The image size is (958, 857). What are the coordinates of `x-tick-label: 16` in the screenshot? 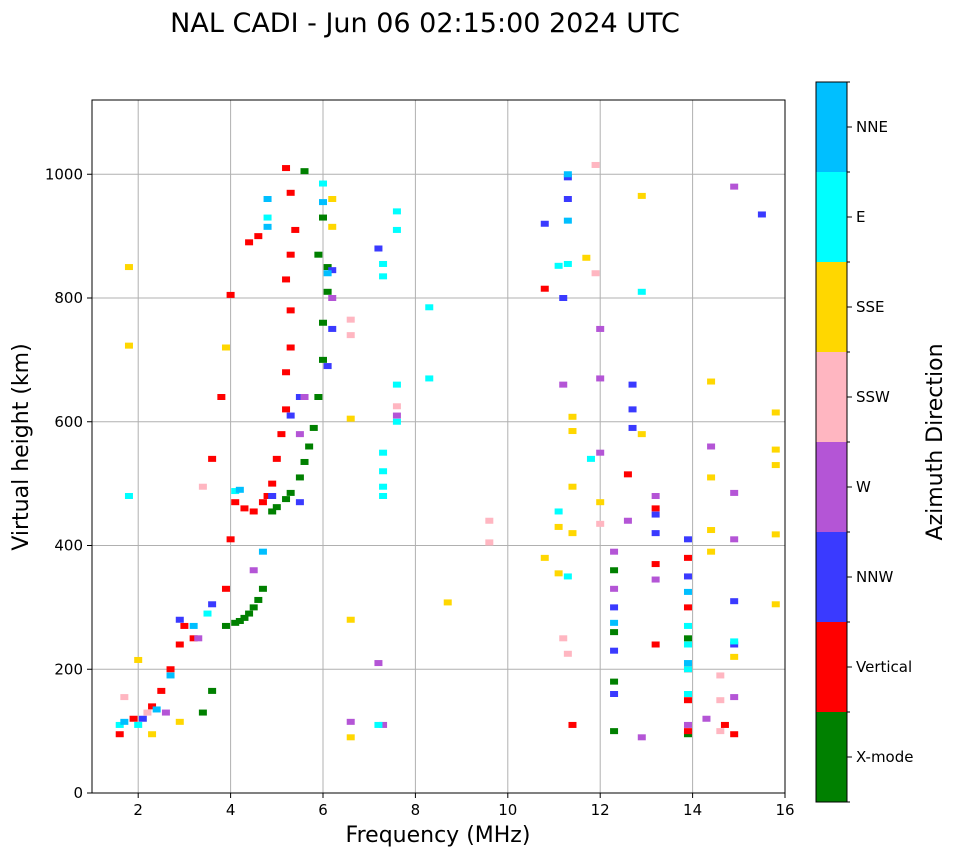 It's located at (784, 810).